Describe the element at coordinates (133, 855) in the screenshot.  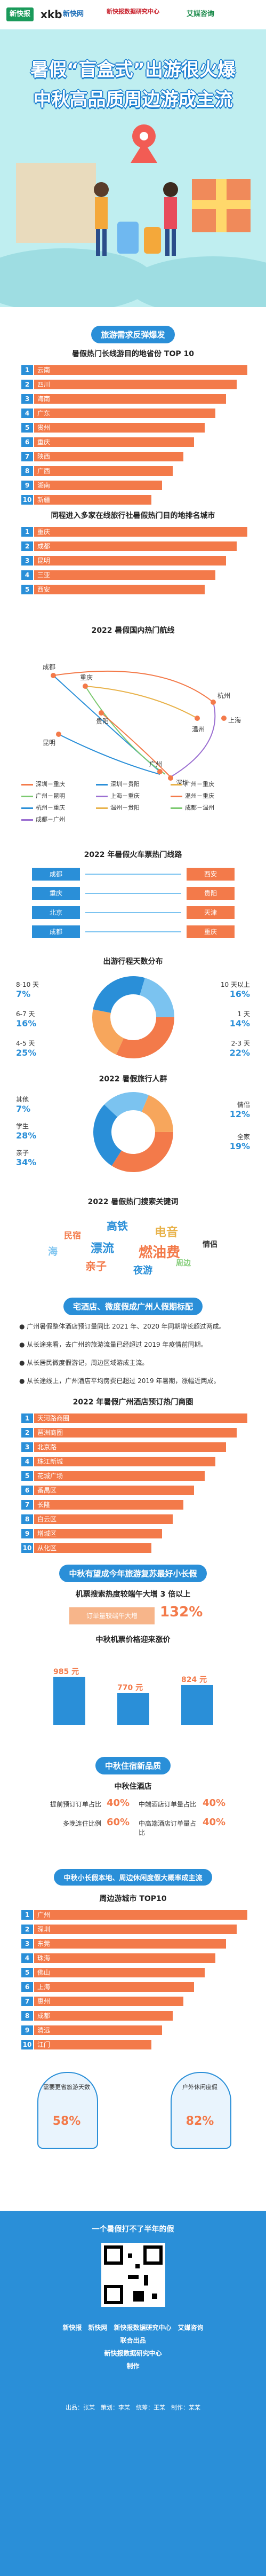
I see `trains-title: 2022 年暑假火车票热门线路` at that location.